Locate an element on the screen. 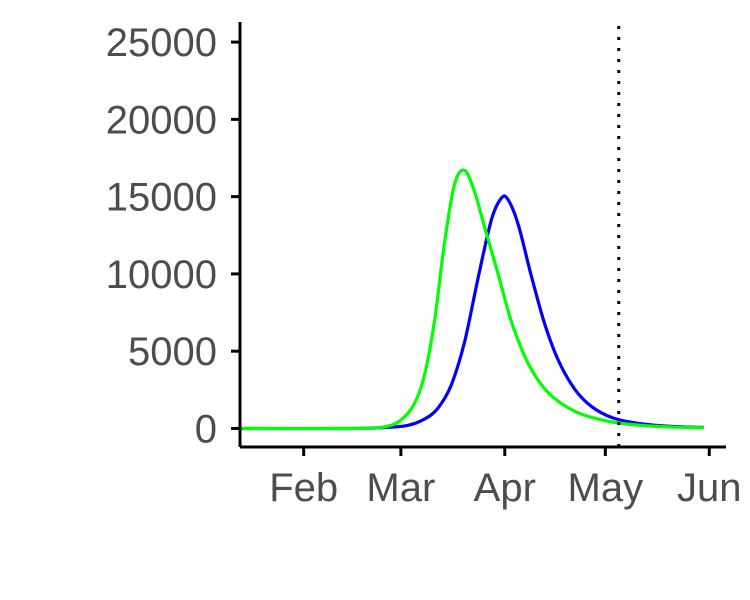 The image size is (750, 600). x-tick-label: Mar is located at coordinates (400, 488).